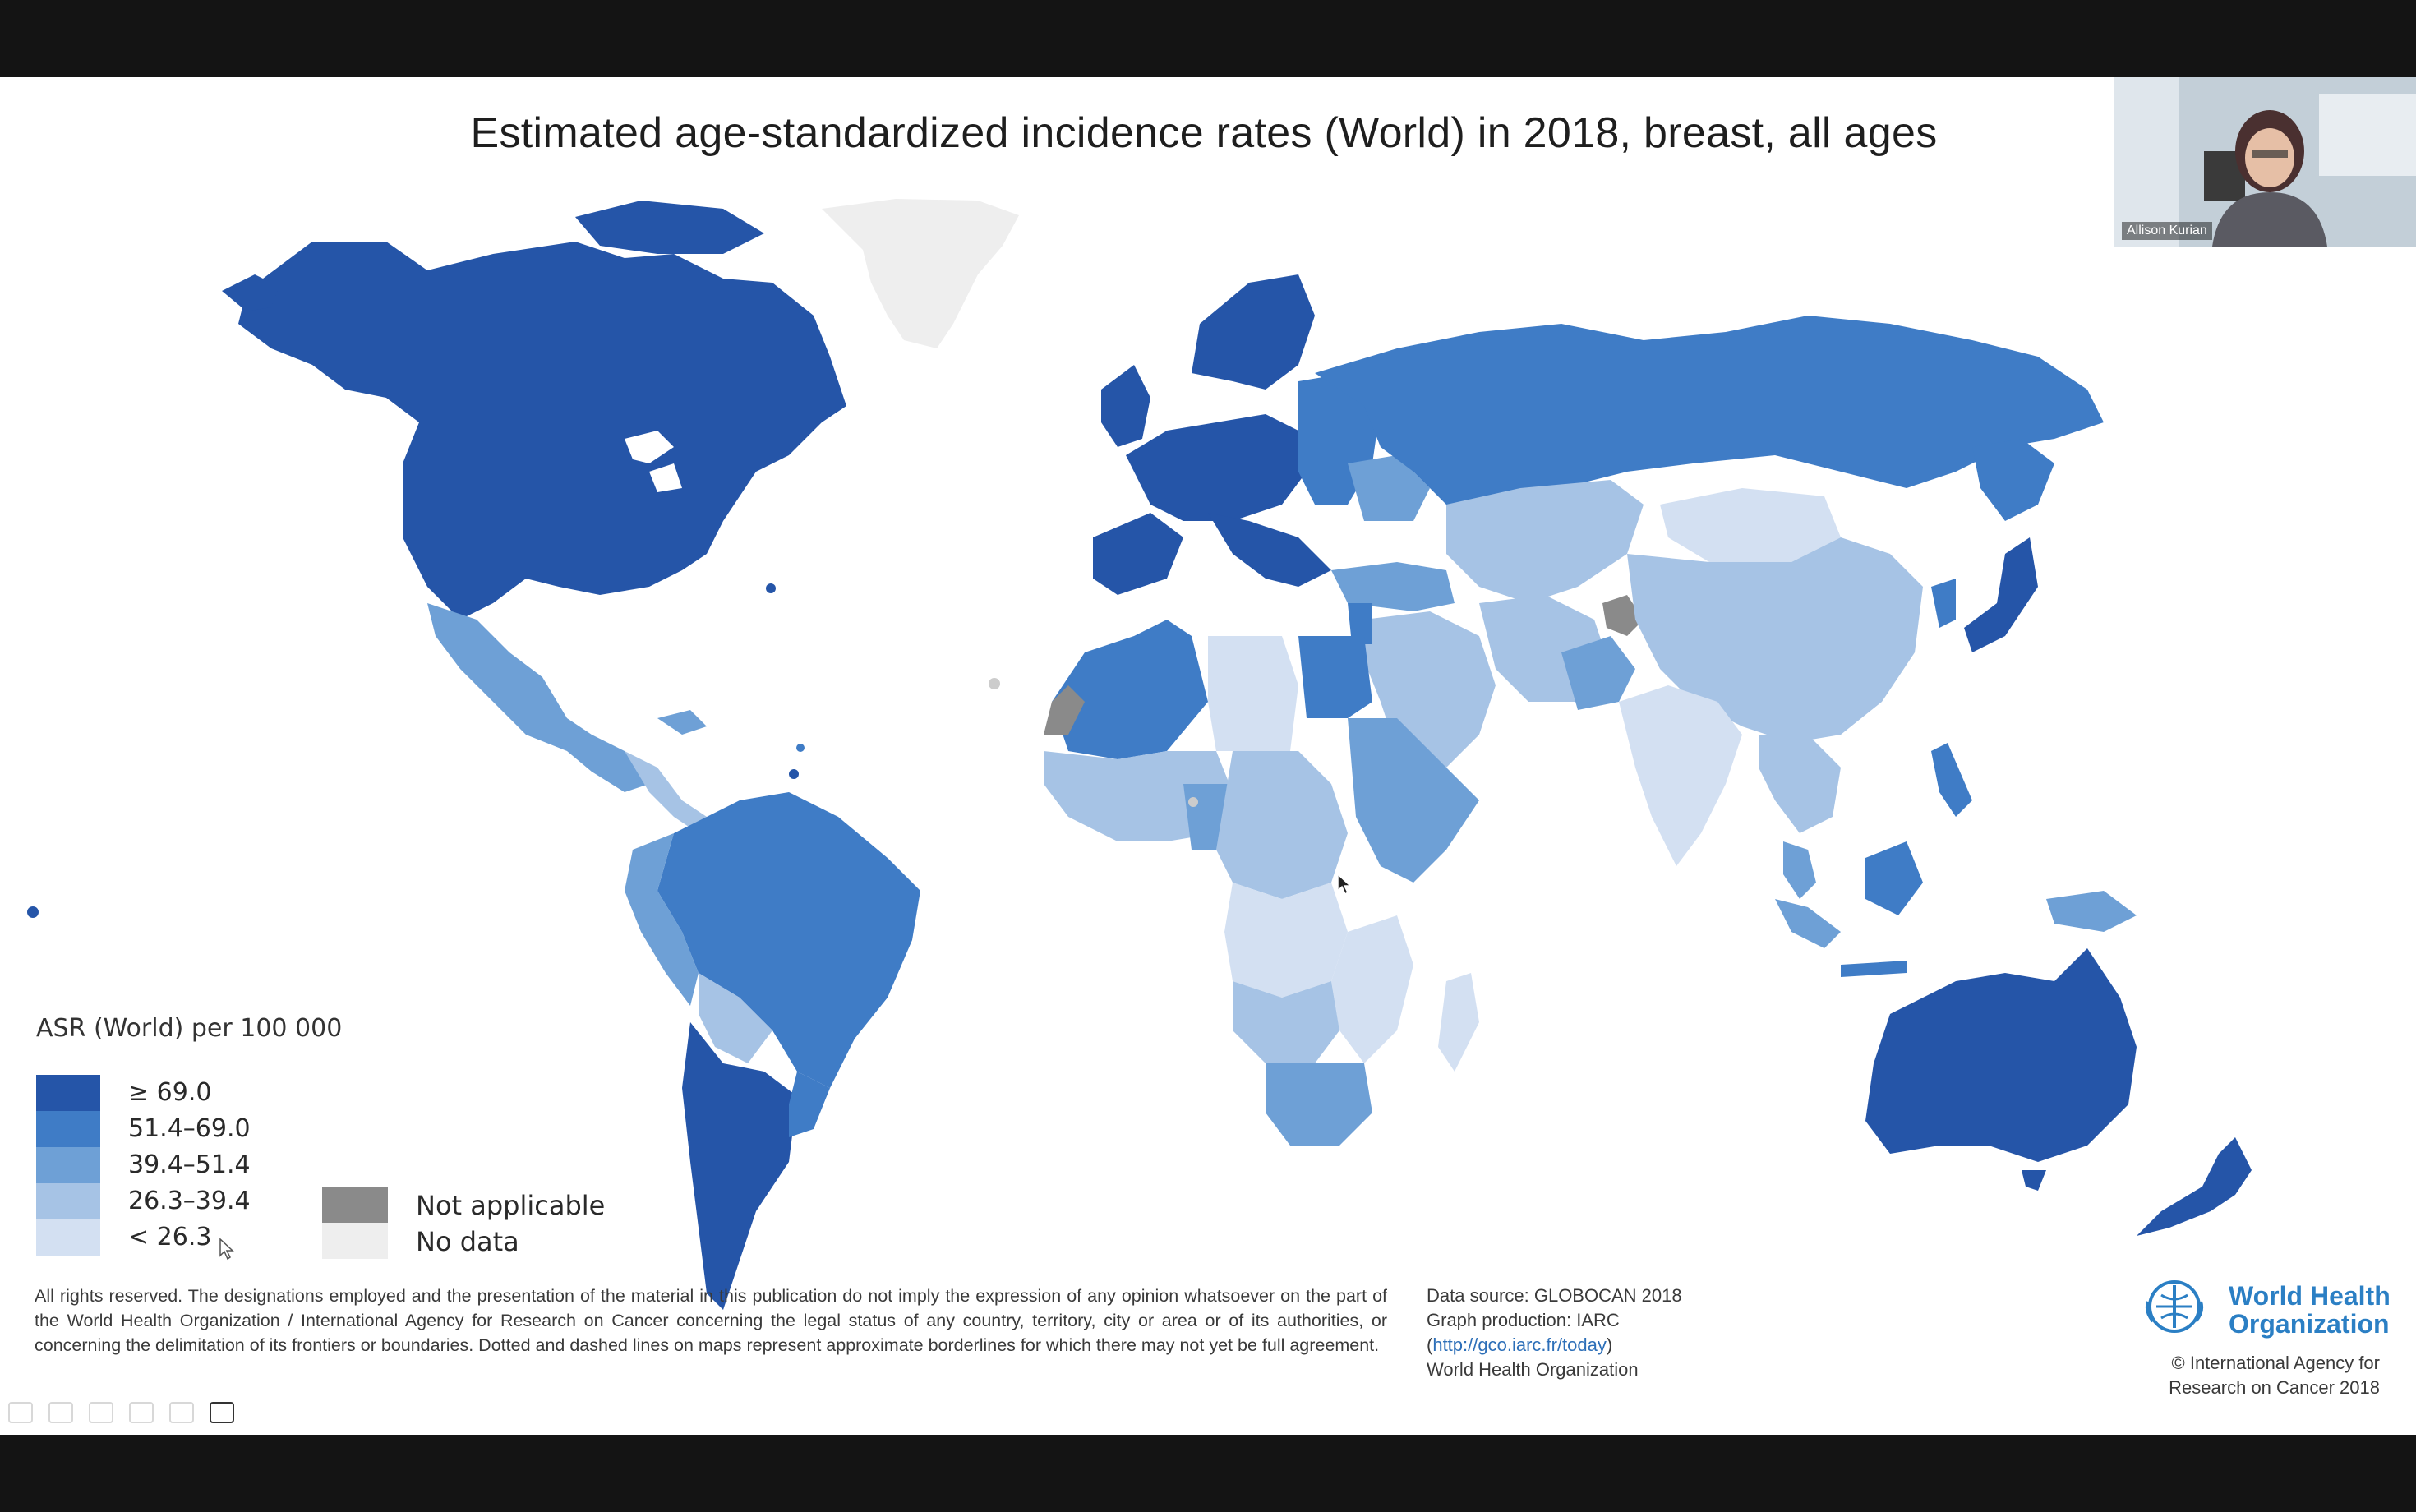  Describe the element at coordinates (1414, 801) in the screenshot. I see `region-east-africa` at that location.